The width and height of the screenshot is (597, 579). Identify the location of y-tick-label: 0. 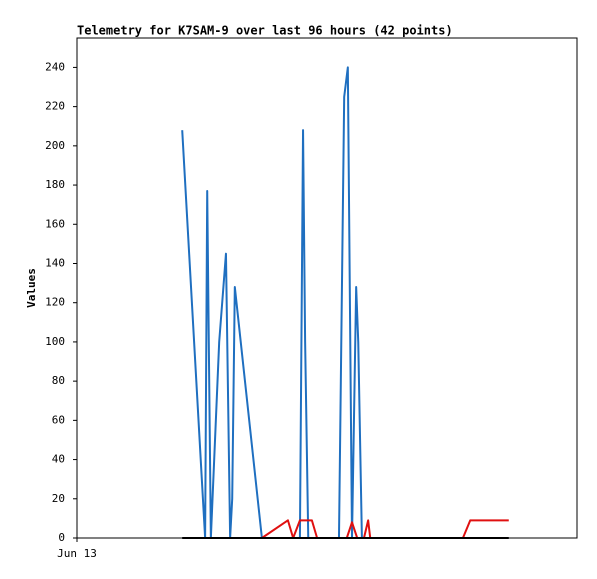
(61, 537).